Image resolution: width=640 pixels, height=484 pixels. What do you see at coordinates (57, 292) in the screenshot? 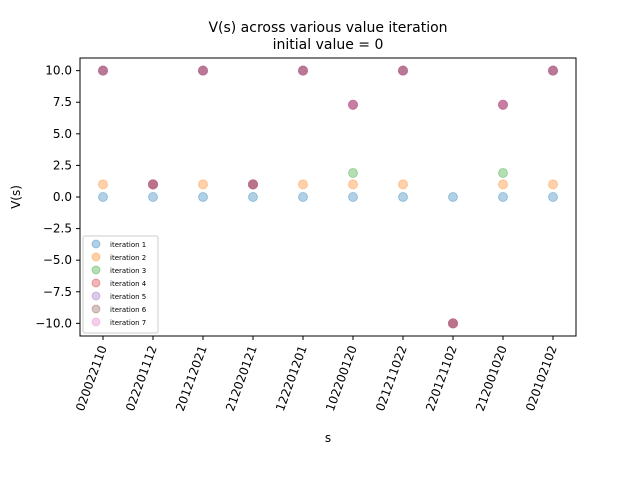
I see `y-tick-label: −7.5` at bounding box center [57, 292].